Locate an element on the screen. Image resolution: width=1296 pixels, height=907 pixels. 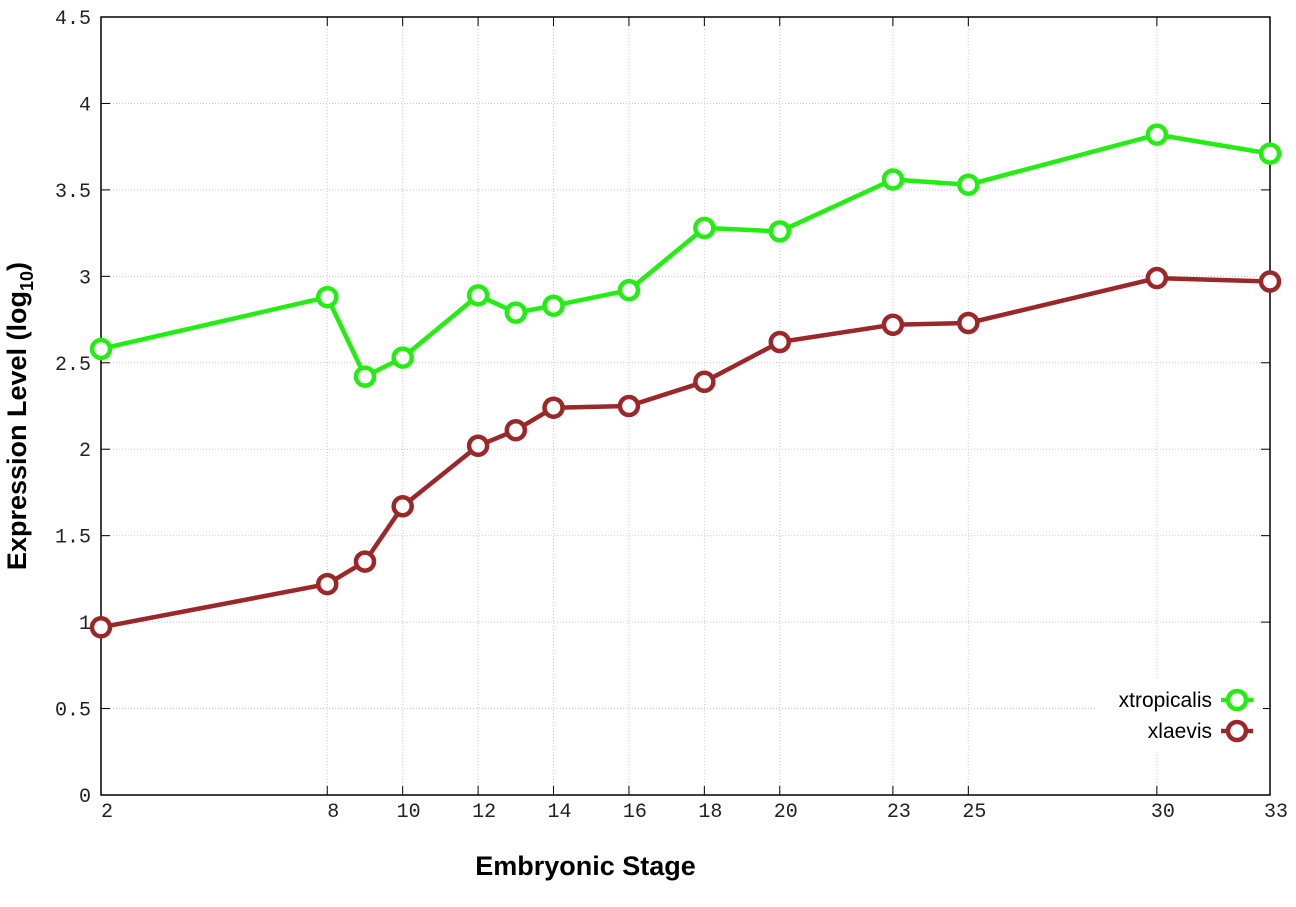
x-tick-label: 10 is located at coordinates (409, 812).